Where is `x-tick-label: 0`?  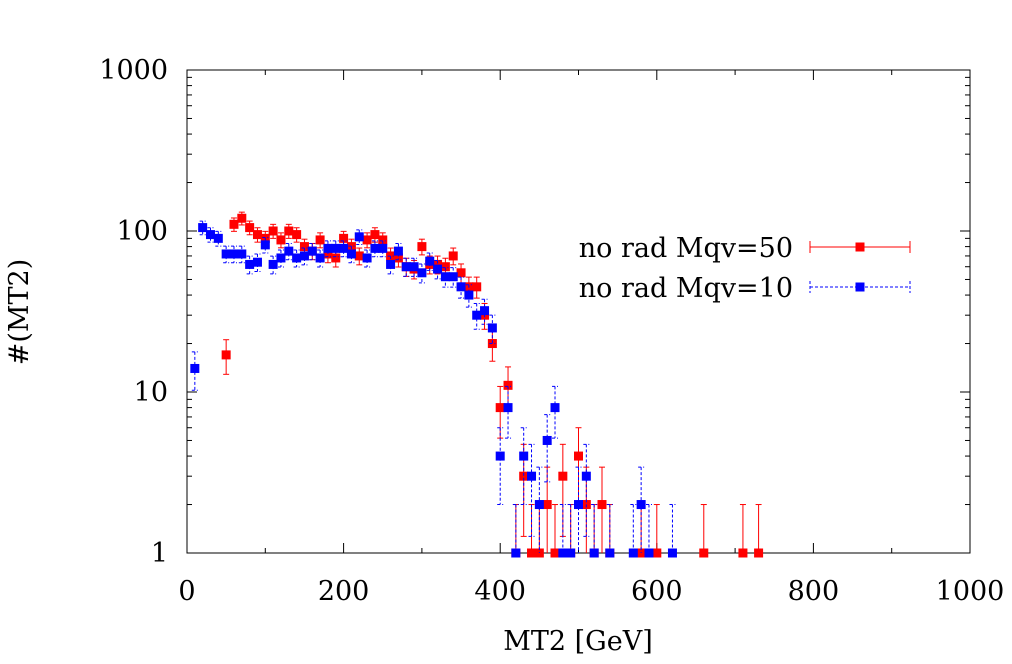 x-tick-label: 0 is located at coordinates (186, 591).